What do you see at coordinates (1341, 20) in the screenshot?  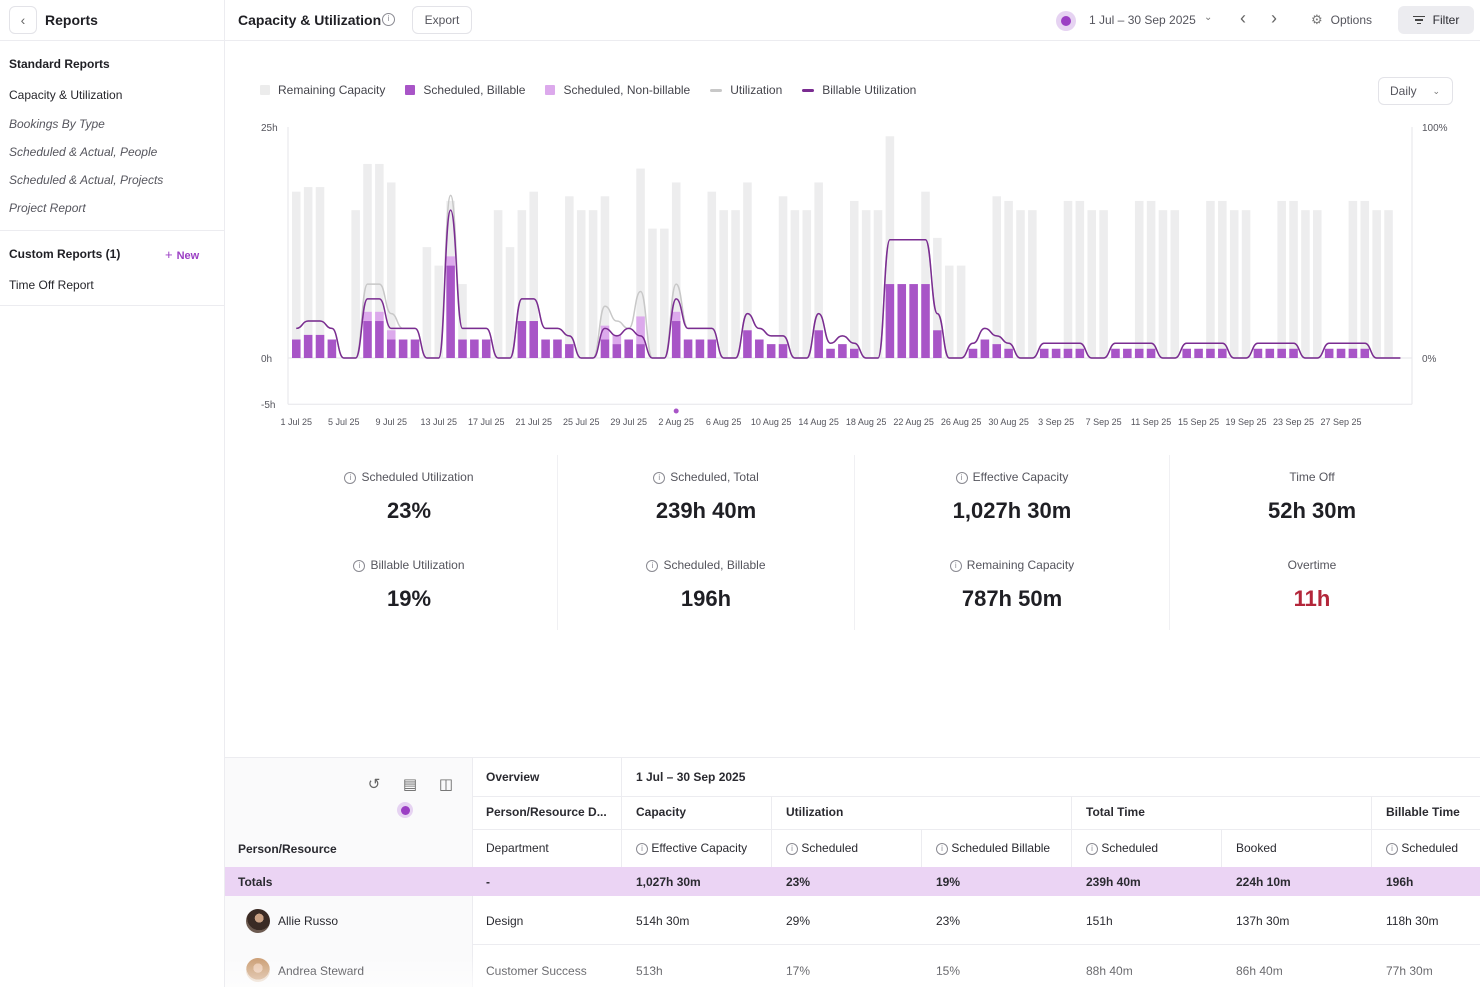 I see `options-button: ⚙ Options` at bounding box center [1341, 20].